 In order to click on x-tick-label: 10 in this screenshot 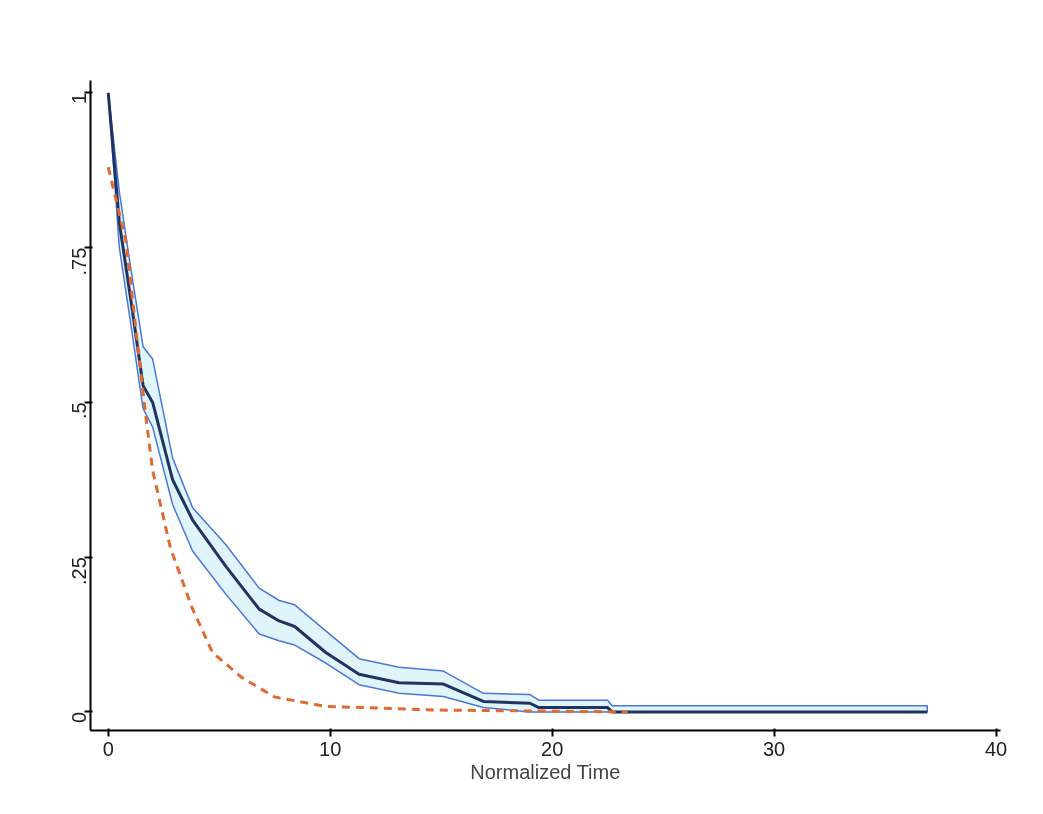, I will do `click(330, 748)`.